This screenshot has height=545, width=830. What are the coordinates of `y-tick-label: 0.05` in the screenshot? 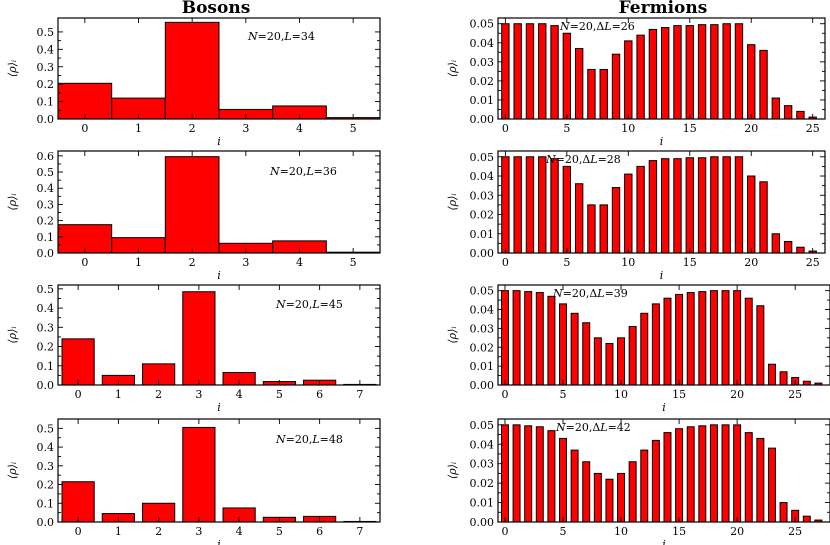 It's located at (482, 157).